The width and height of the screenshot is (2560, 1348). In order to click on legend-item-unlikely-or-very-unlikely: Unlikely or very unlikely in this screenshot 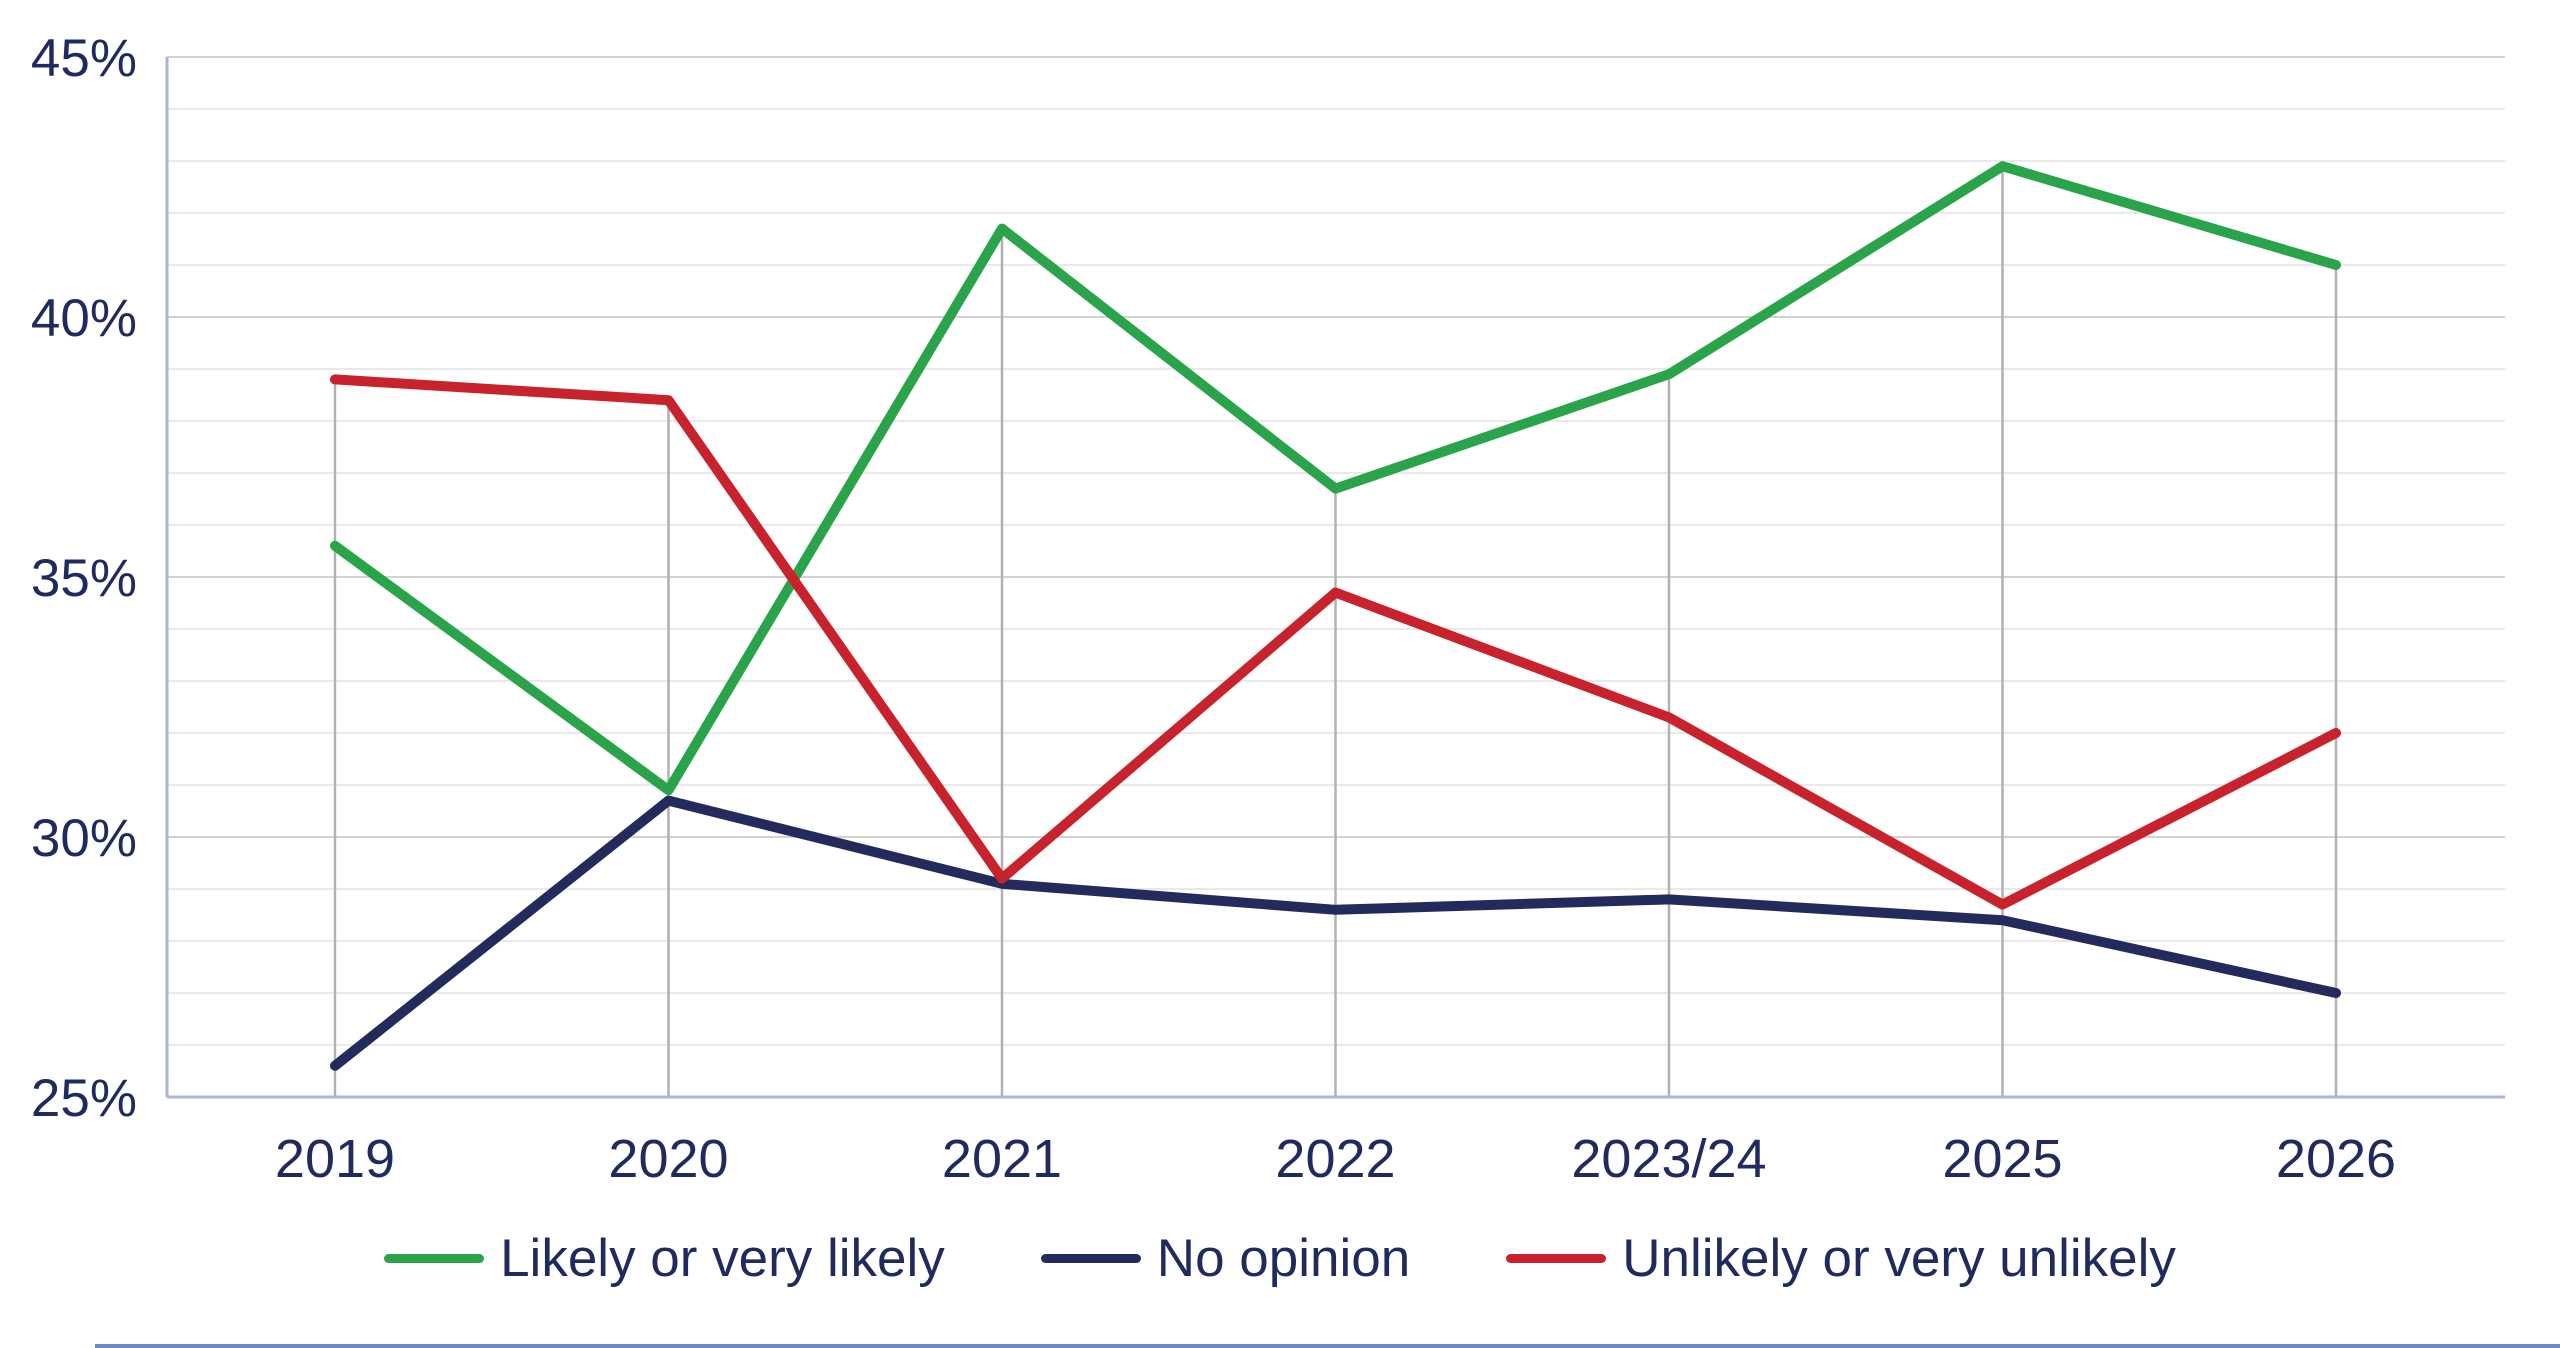, I will do `click(1841, 1258)`.